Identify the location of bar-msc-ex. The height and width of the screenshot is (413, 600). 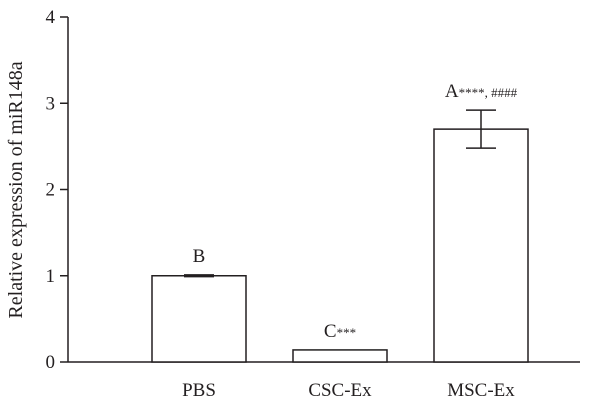
(481, 245).